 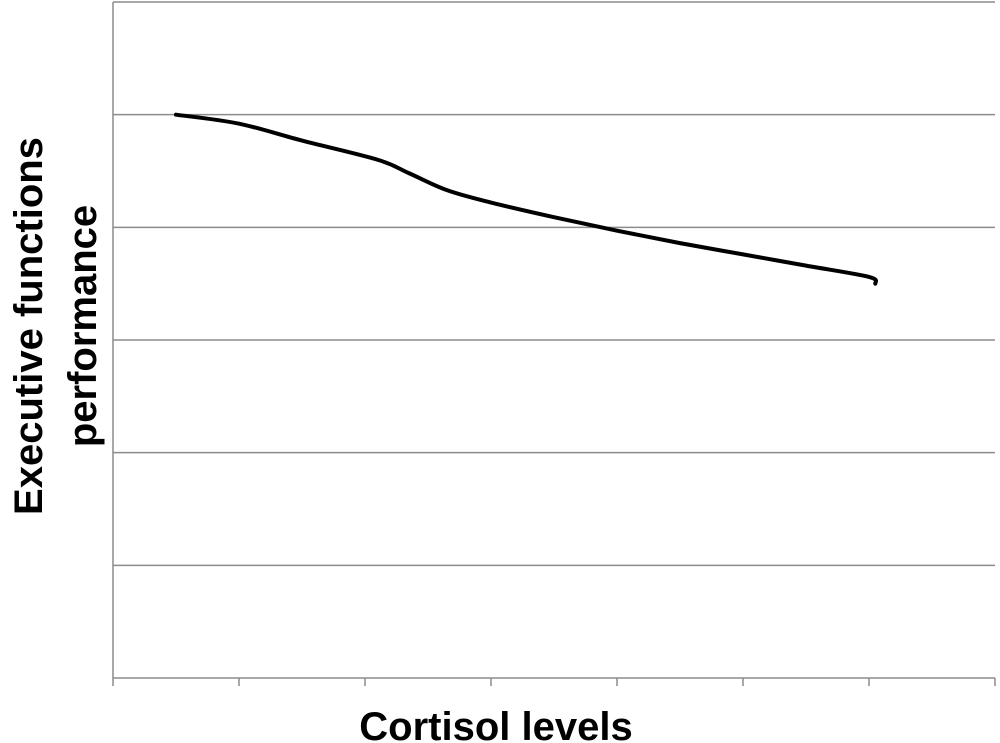 I want to click on y-axis-title-line-1: Executive functions, so click(x=29, y=326).